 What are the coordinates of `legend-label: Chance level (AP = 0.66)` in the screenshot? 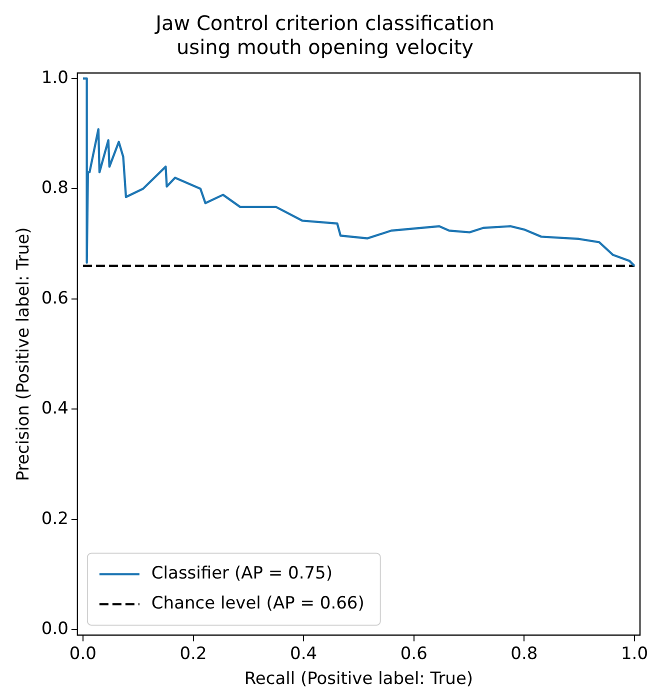 It's located at (257, 604).